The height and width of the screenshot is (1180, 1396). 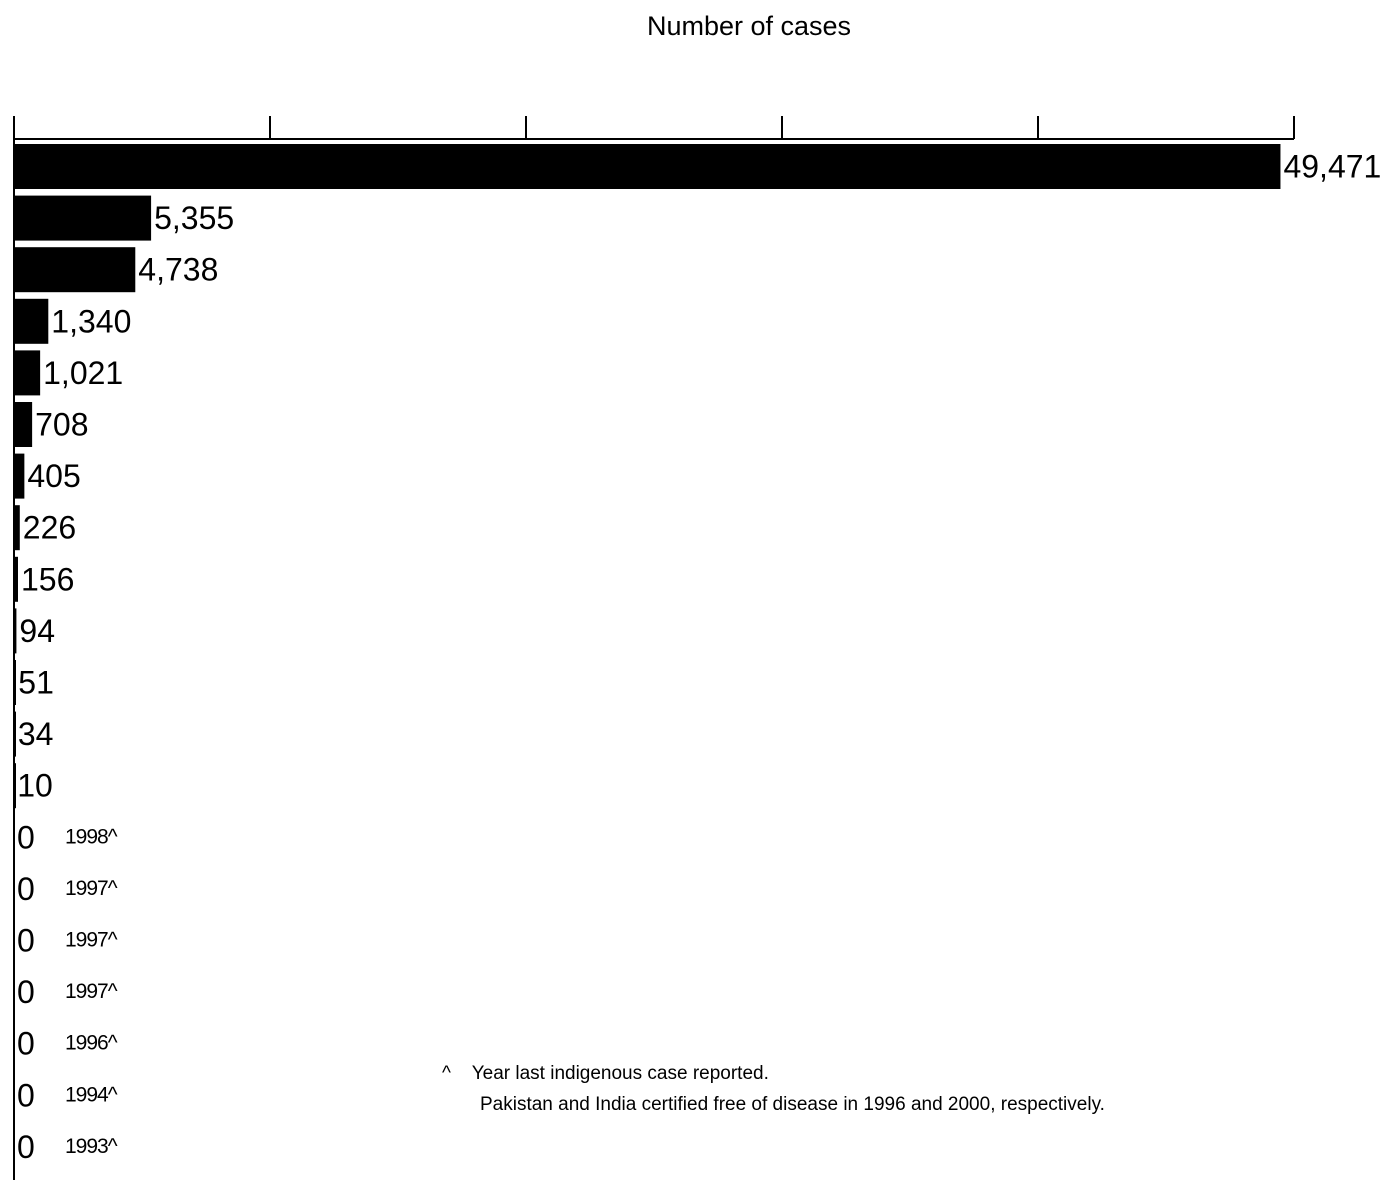 I want to click on data-label: 94, so click(x=37, y=631).